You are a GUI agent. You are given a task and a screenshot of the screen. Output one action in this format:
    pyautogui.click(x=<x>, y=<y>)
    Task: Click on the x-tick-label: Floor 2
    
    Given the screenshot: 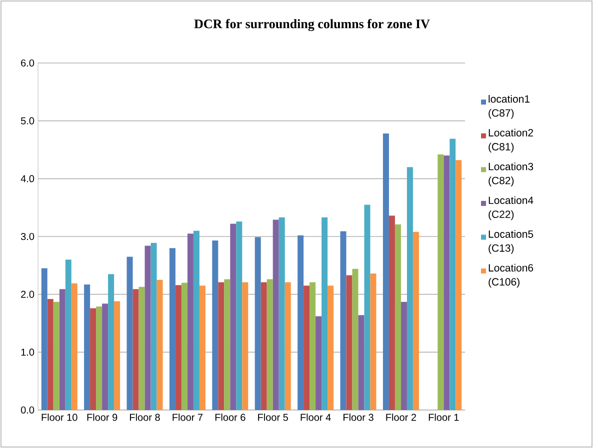 What is the action you would take?
    pyautogui.click(x=401, y=417)
    